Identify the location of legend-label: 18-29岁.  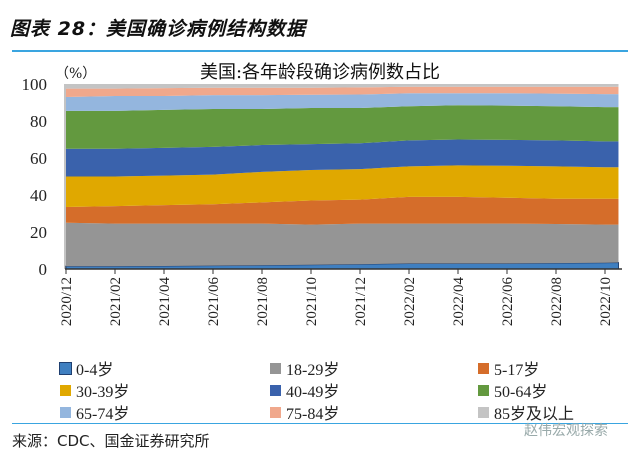
(313, 370).